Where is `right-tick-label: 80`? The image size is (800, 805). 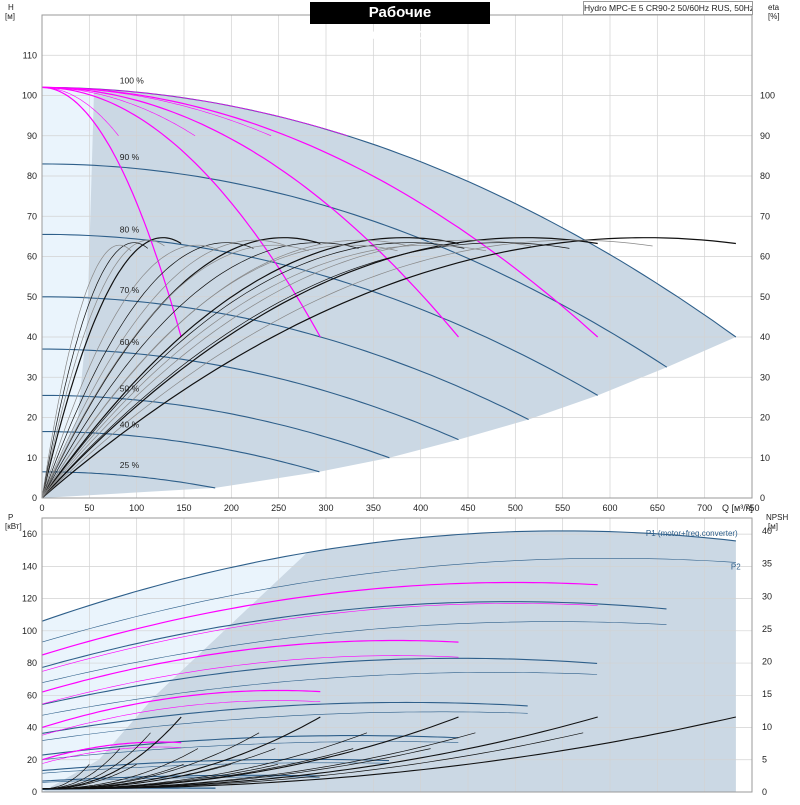 right-tick-label: 80 is located at coordinates (765, 176).